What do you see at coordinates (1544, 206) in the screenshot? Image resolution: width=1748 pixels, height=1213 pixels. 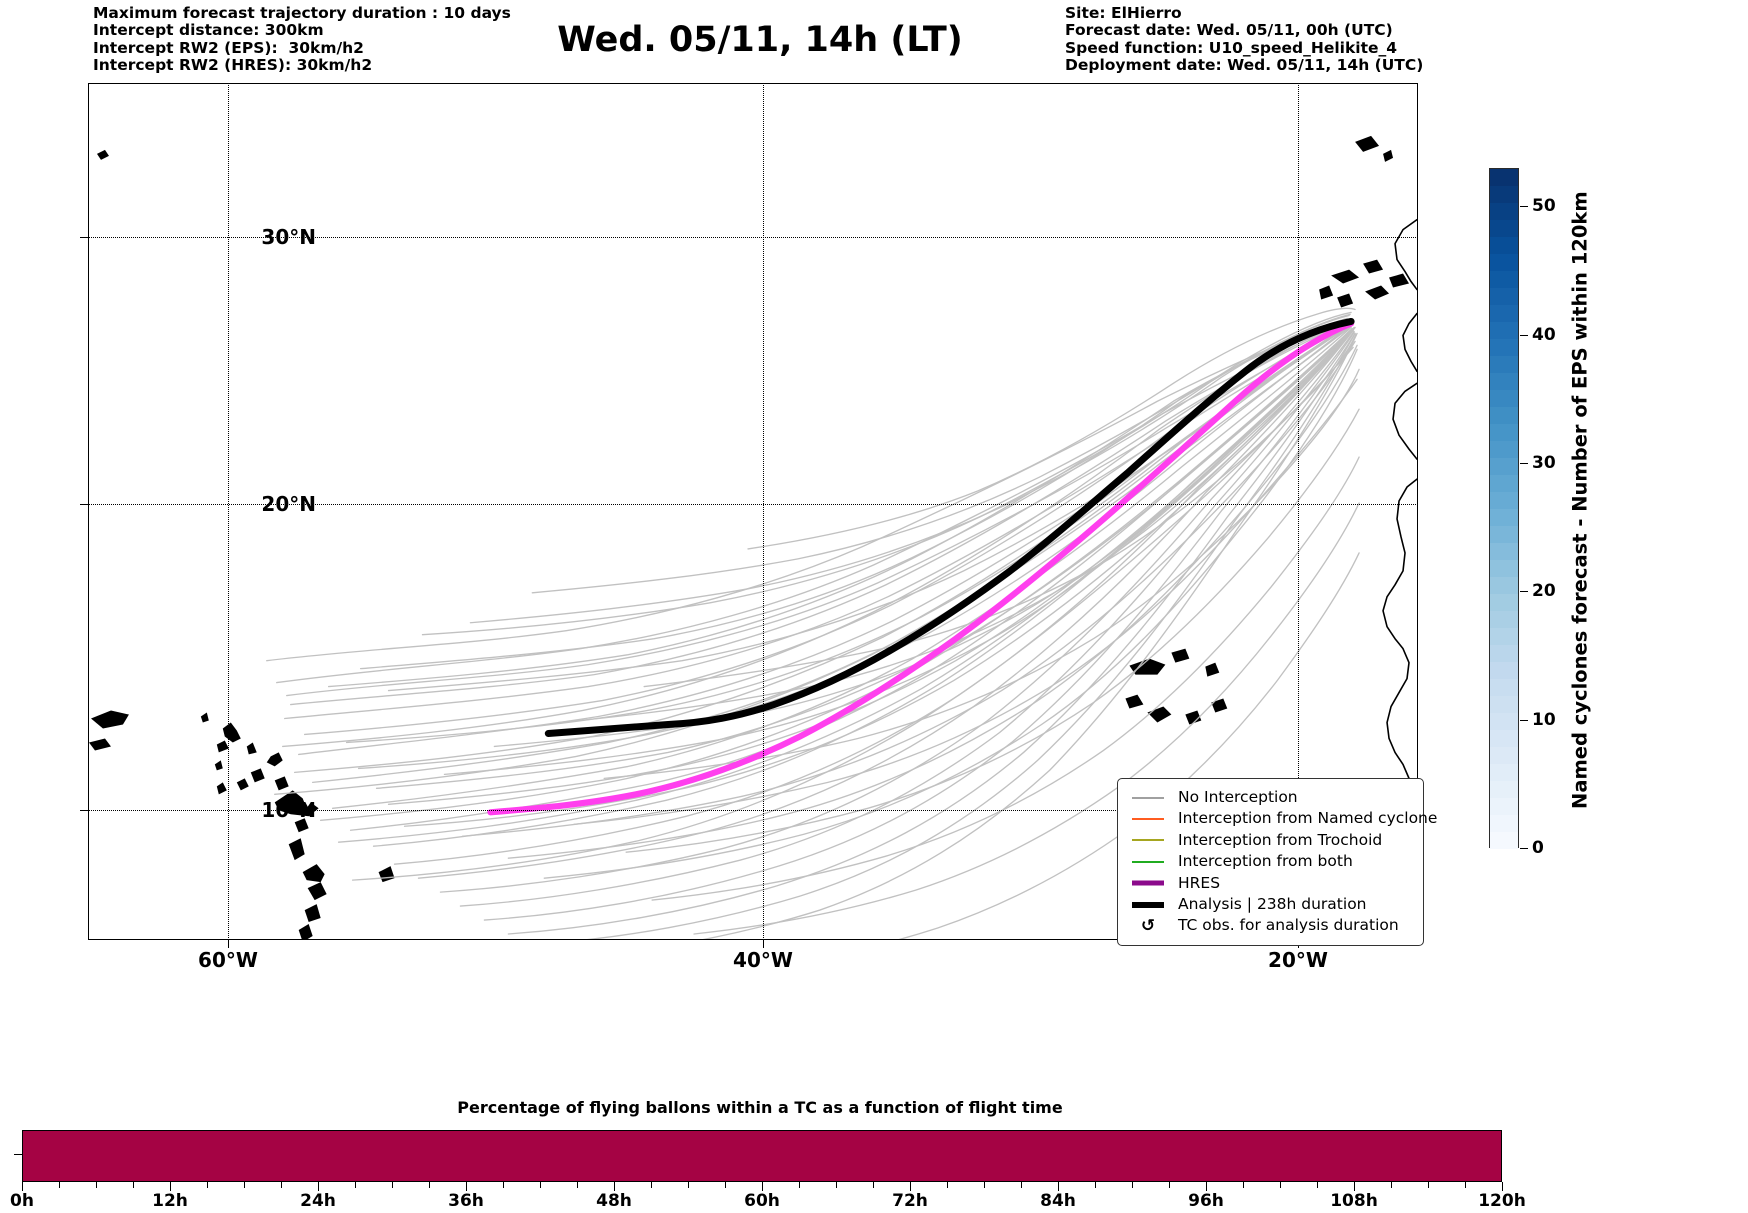 I see `colorbar-tick-label: 50` at bounding box center [1544, 206].